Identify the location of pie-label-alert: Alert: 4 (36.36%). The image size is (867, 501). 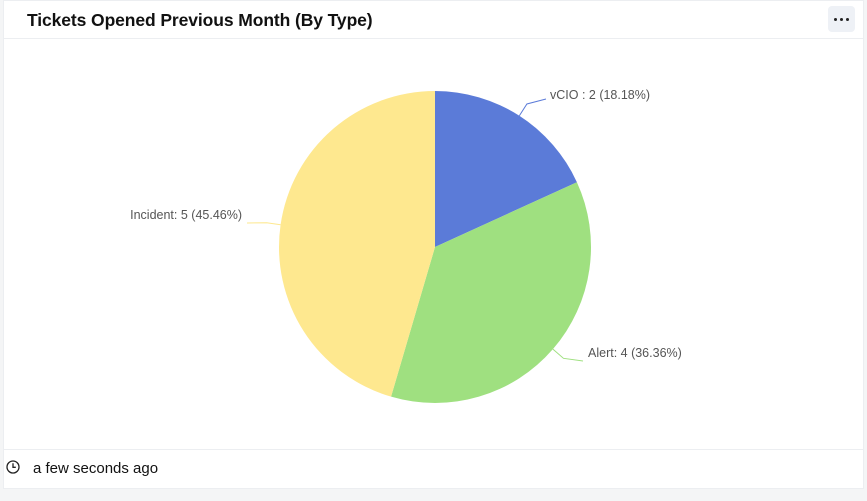
(635, 353).